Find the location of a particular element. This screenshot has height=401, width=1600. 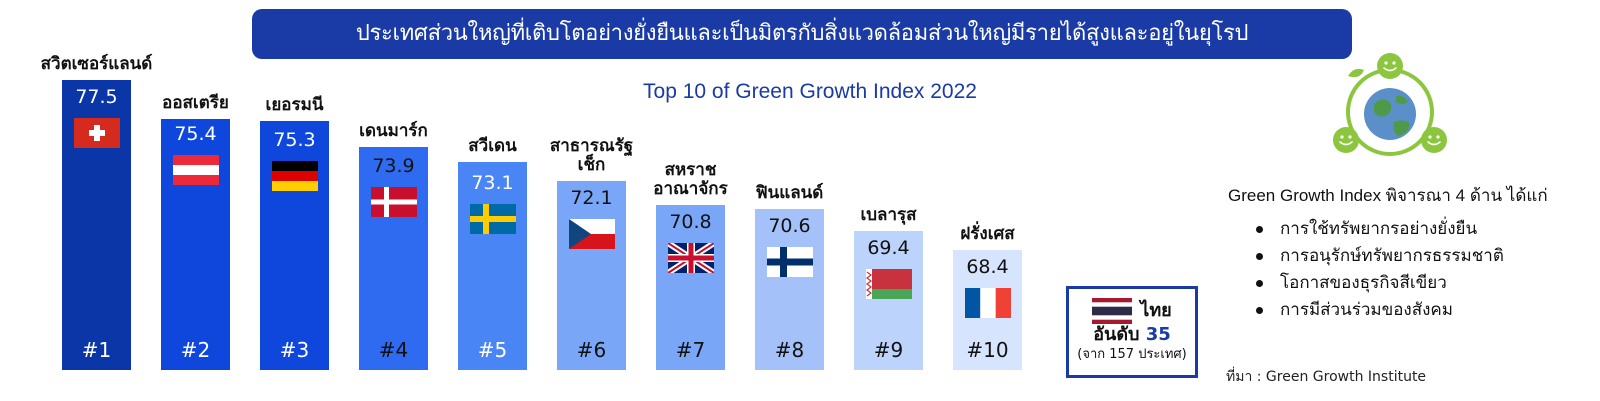

thailand-rank-label: อันดับ is located at coordinates (1116, 334).